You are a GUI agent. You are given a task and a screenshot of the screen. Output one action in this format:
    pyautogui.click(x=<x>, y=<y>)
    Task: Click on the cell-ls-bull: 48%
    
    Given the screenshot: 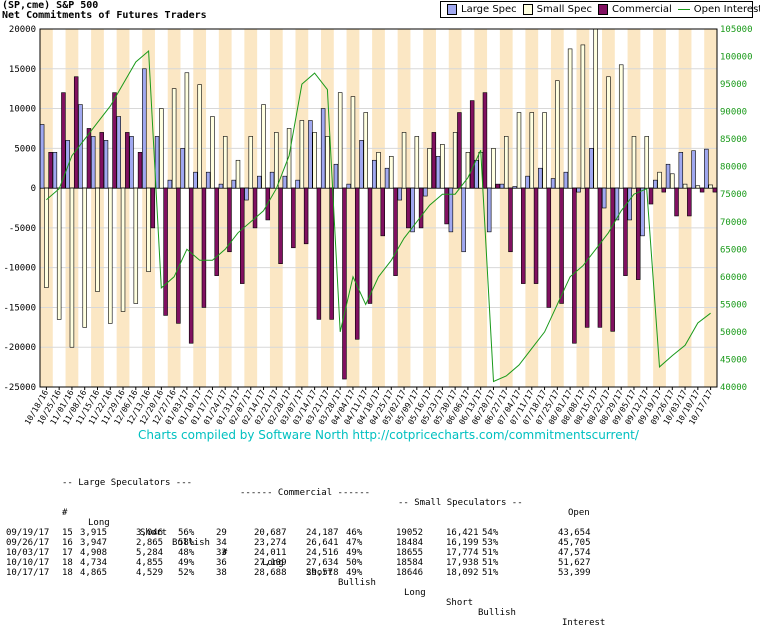 What is the action you would take?
    pyautogui.click(x=186, y=553)
    